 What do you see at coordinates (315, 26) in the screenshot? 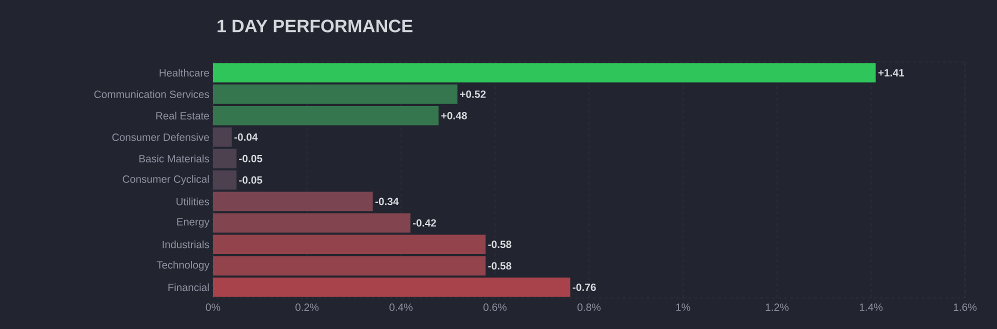
I see `chart-title: 1 DAY PERFORMANCE` at bounding box center [315, 26].